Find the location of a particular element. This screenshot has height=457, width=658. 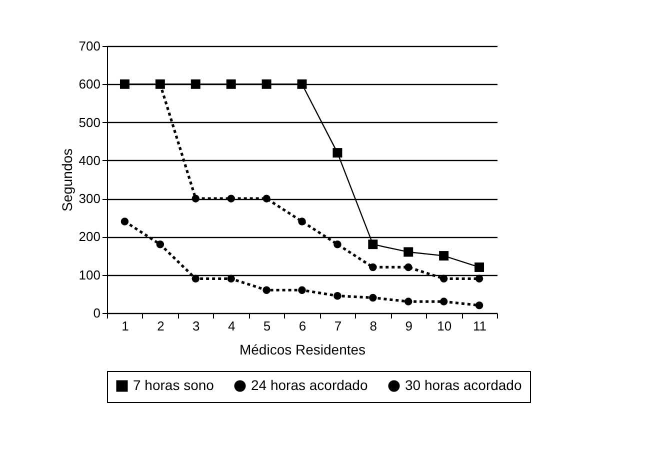

x-tick-label: 1 is located at coordinates (125, 326).